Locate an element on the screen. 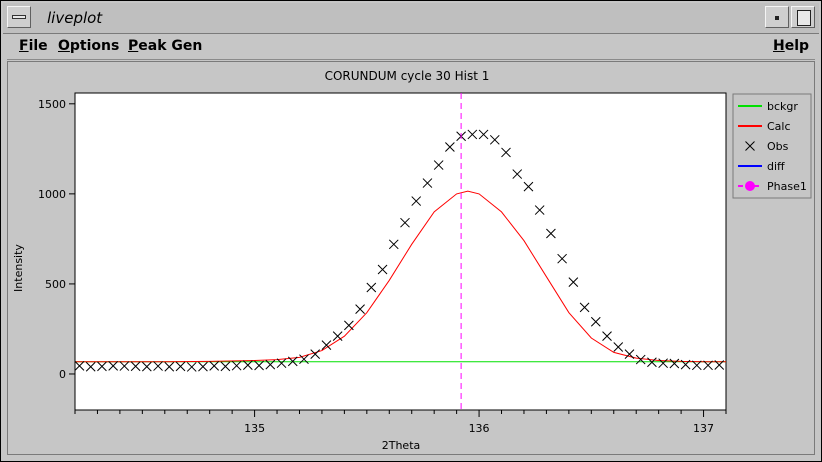  x-tick-label: 137 is located at coordinates (703, 428).